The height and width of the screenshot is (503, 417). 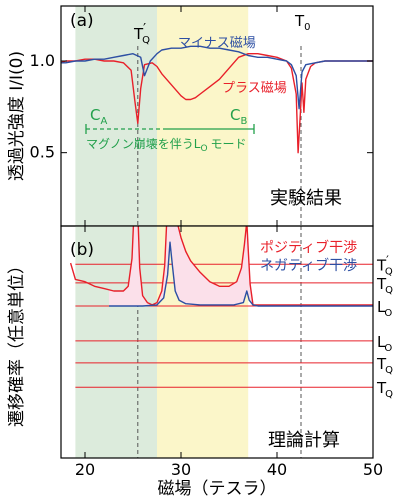 I want to click on tq-prime-sub: Q, so click(x=146, y=40).